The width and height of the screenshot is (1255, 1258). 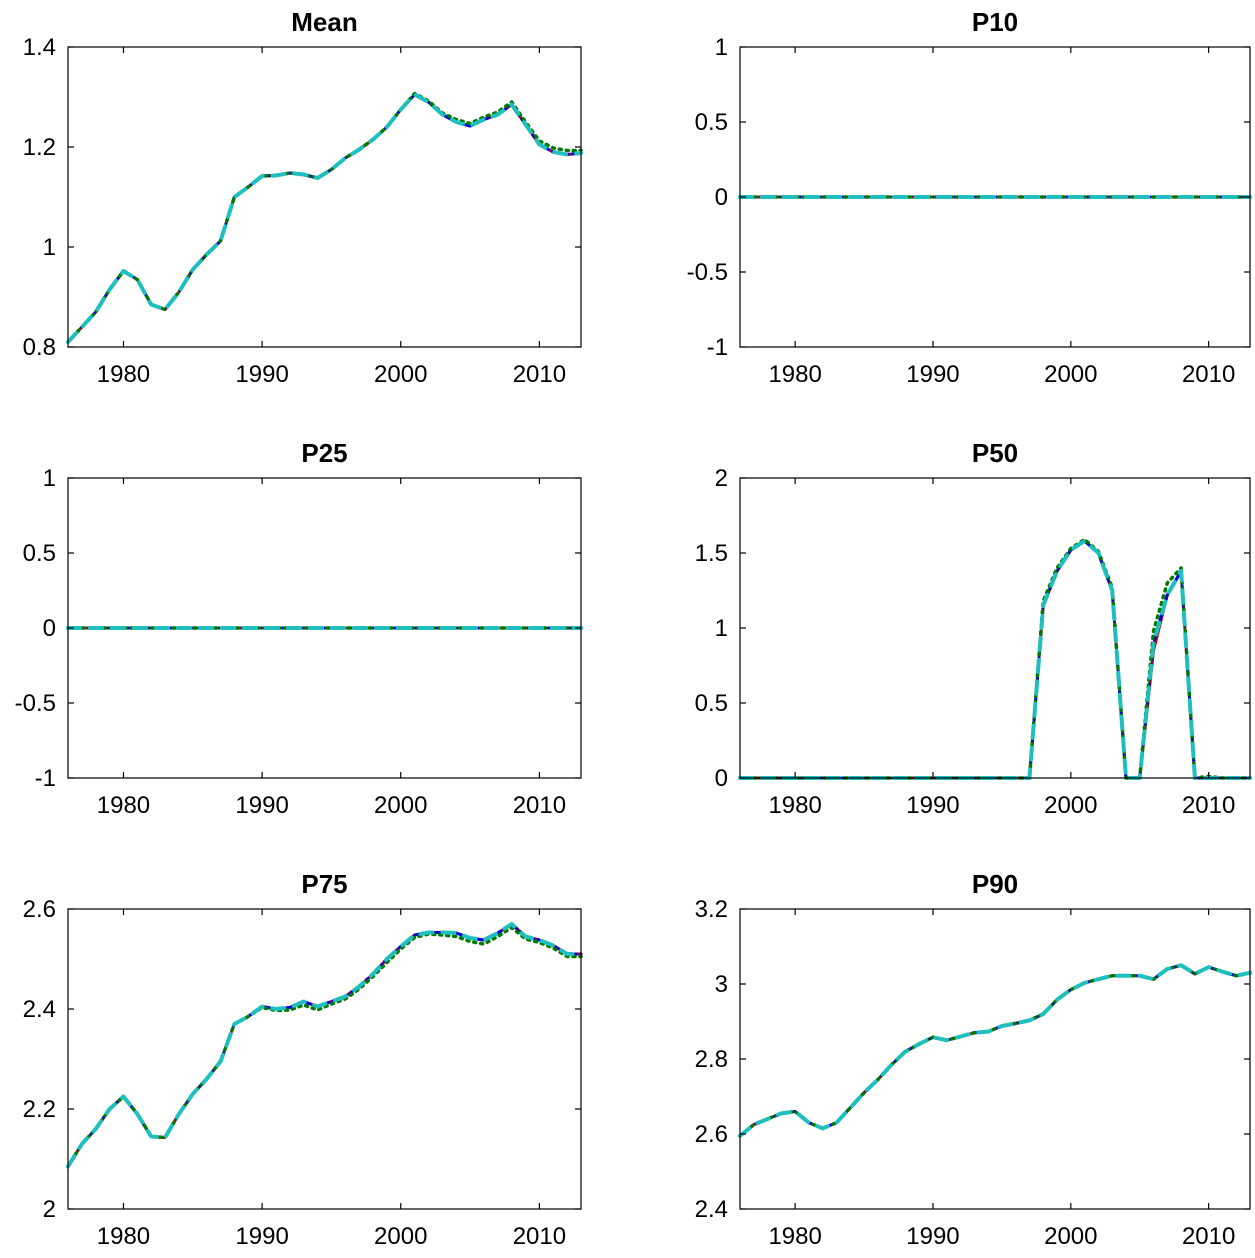 What do you see at coordinates (711, 553) in the screenshot?
I see `y-tick-label: 1.5` at bounding box center [711, 553].